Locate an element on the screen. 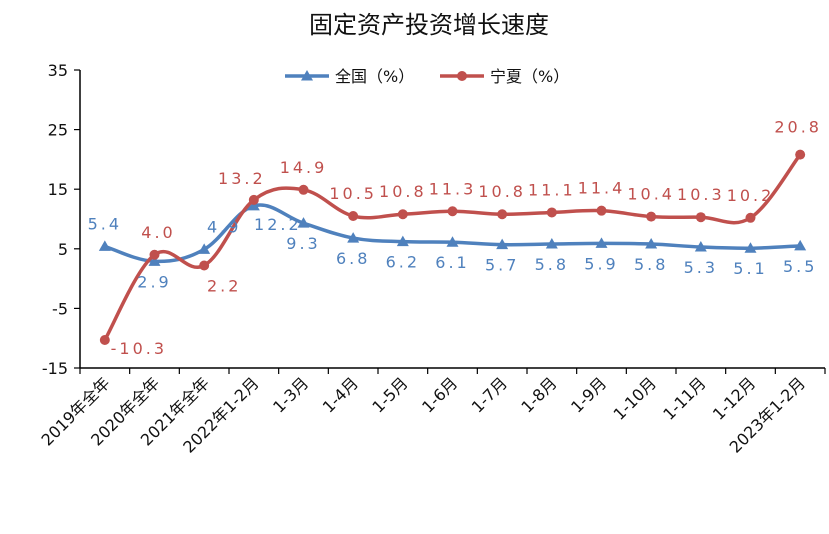  data-label: 12.2 is located at coordinates (278, 224).